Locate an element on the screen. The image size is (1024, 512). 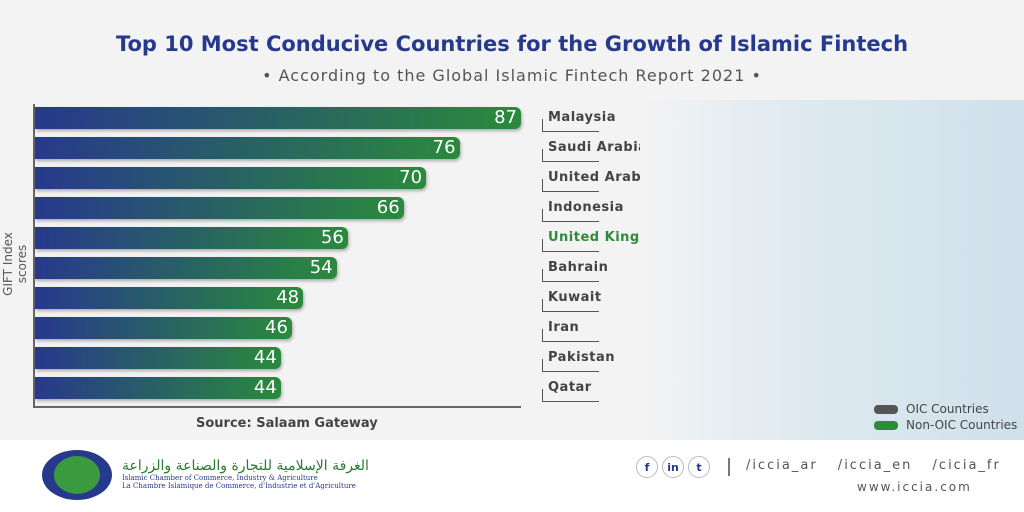
y-axis-label: GIFT Index scores is located at coordinates (15, 264).